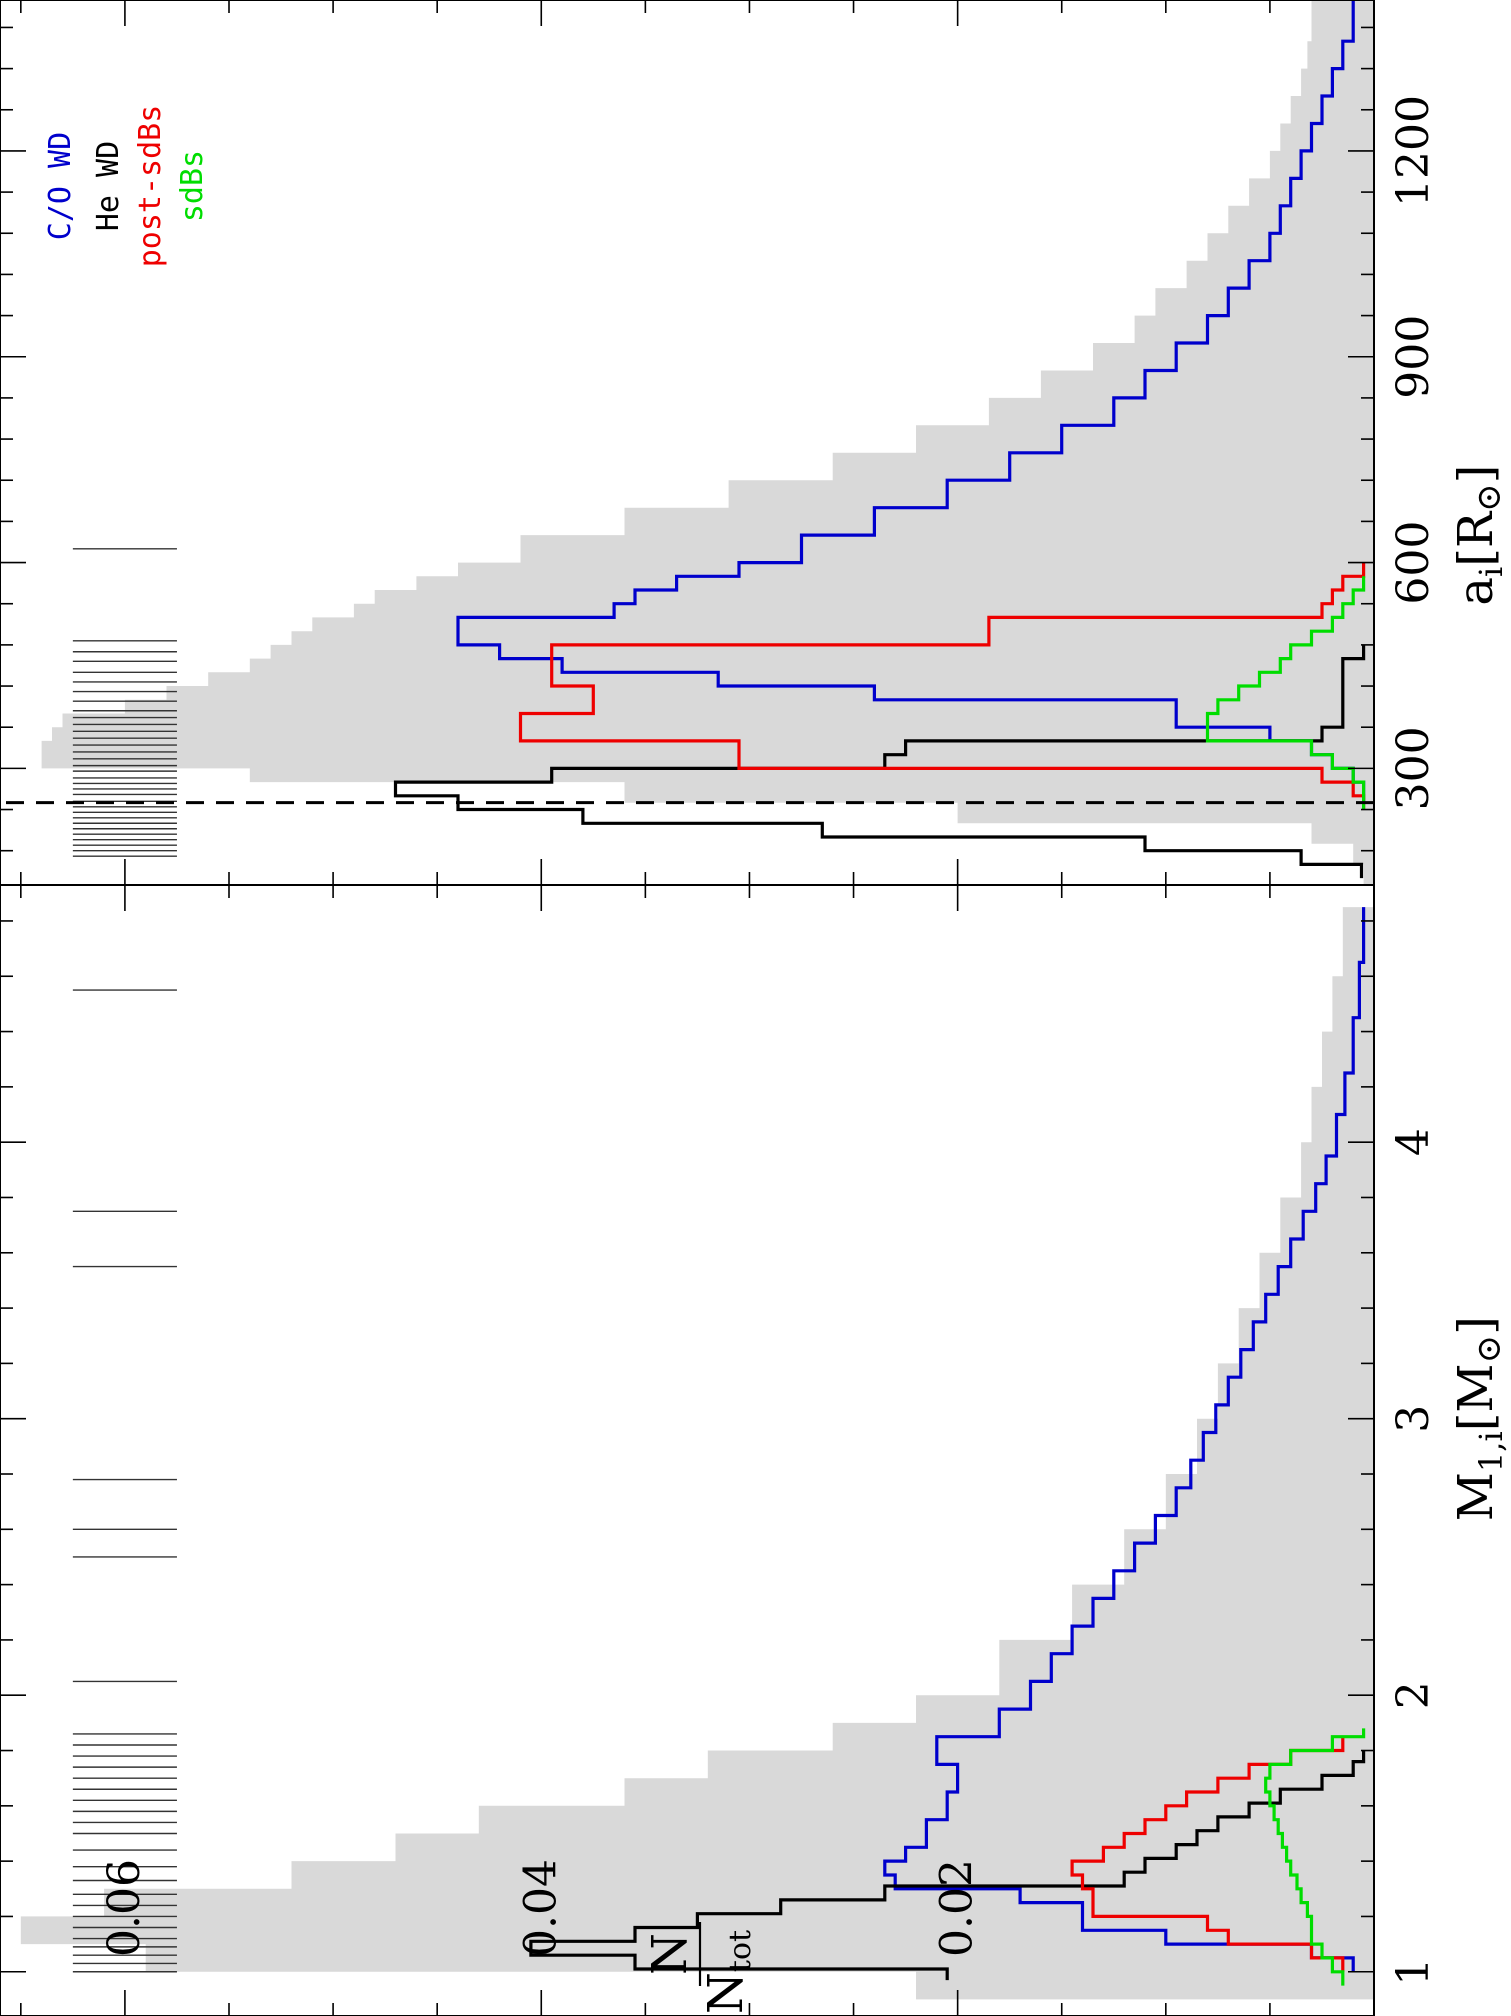 This screenshot has height=2016, width=1511. Describe the element at coordinates (1413, 1419) in the screenshot. I see `x-tick-label-mass: 3` at that location.